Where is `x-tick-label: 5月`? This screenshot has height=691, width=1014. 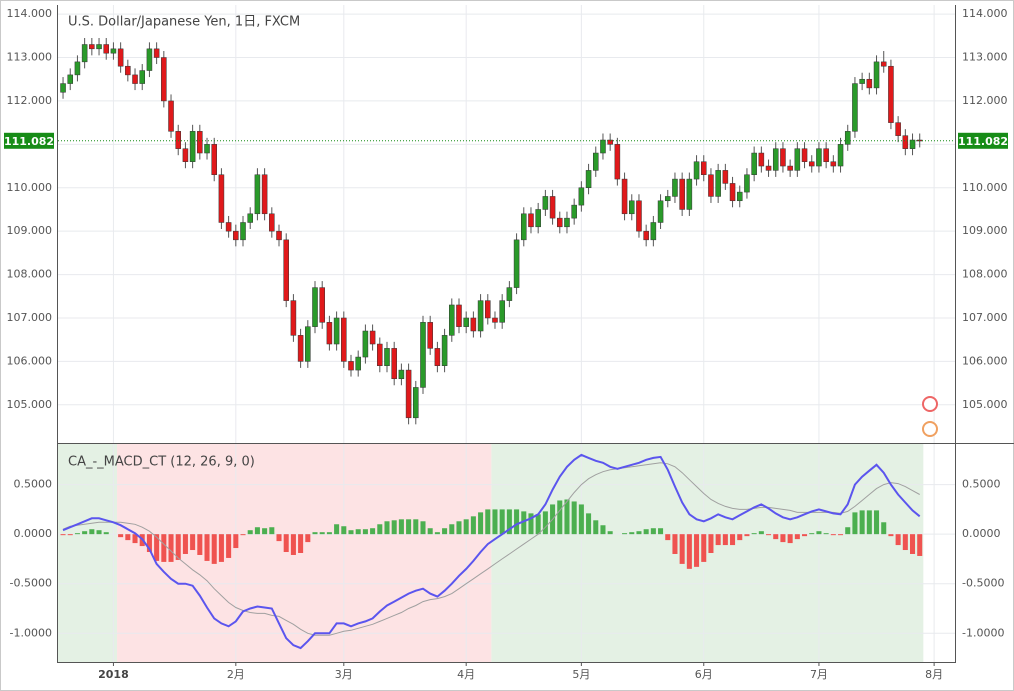
x-tick-label: 5月 is located at coordinates (581, 674).